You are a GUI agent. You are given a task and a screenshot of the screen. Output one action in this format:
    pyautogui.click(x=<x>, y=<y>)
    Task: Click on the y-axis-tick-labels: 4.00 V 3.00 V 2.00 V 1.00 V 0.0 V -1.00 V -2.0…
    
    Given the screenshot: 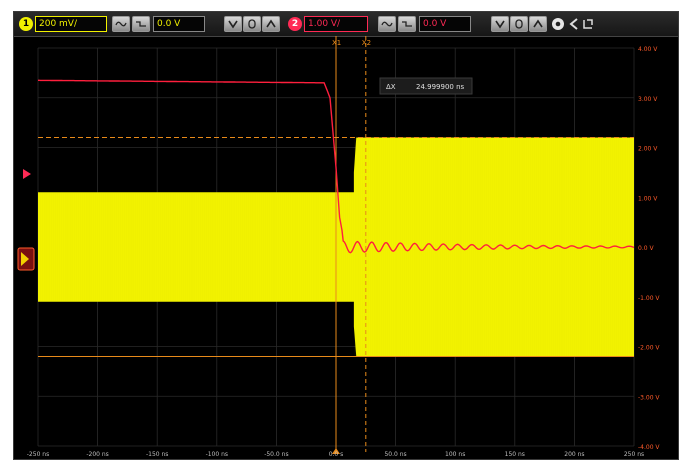 What is the action you would take?
    pyautogui.click(x=649, y=248)
    